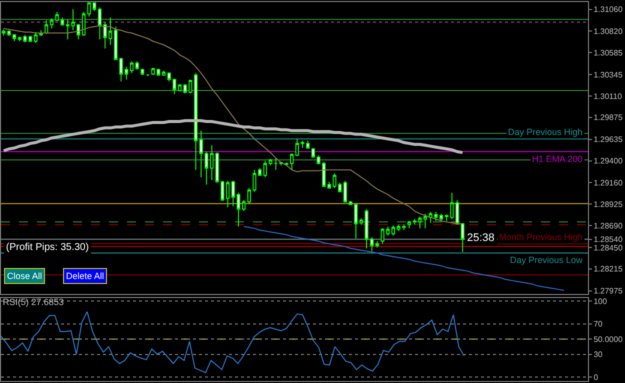 This screenshot has height=383, width=625. I want to click on y-tick-label: 1.27975, so click(609, 291).